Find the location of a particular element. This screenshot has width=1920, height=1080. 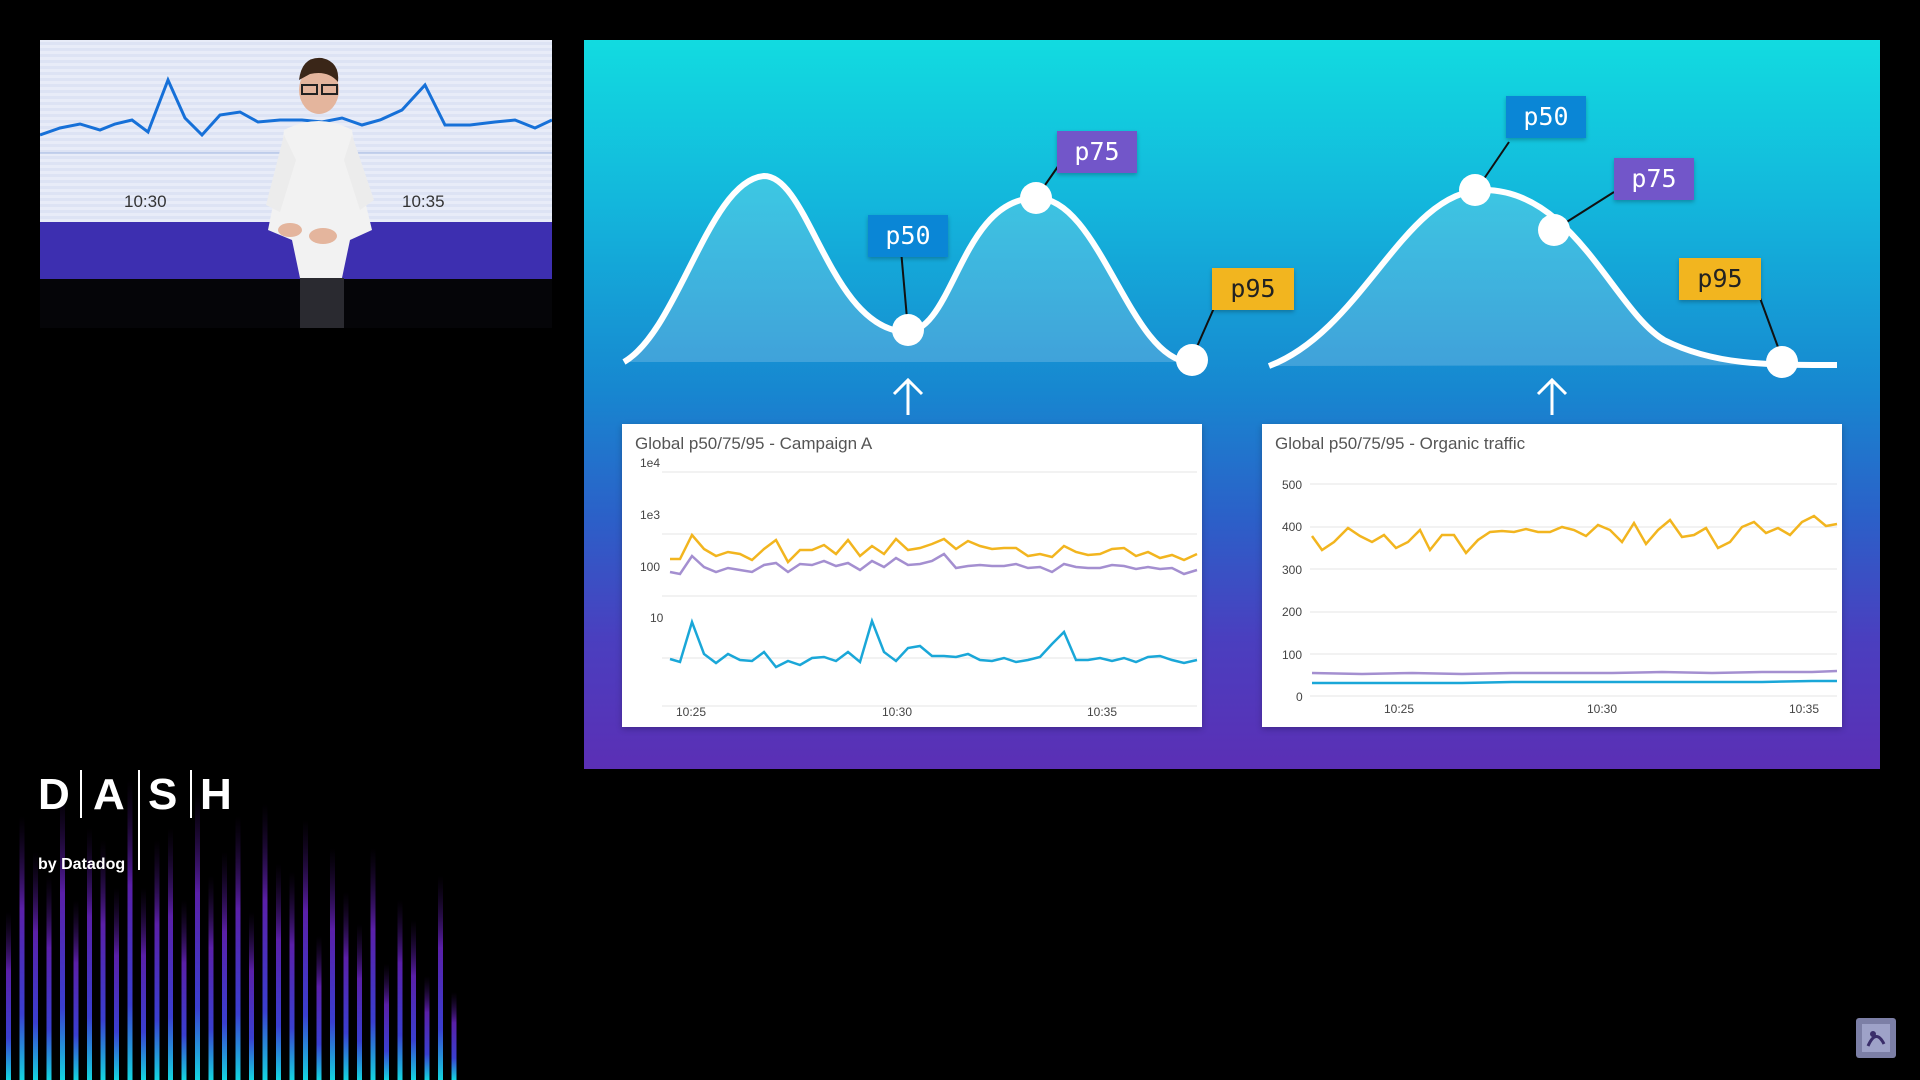

dash-logo: D A S H by Datadog is located at coordinates (143, 825).